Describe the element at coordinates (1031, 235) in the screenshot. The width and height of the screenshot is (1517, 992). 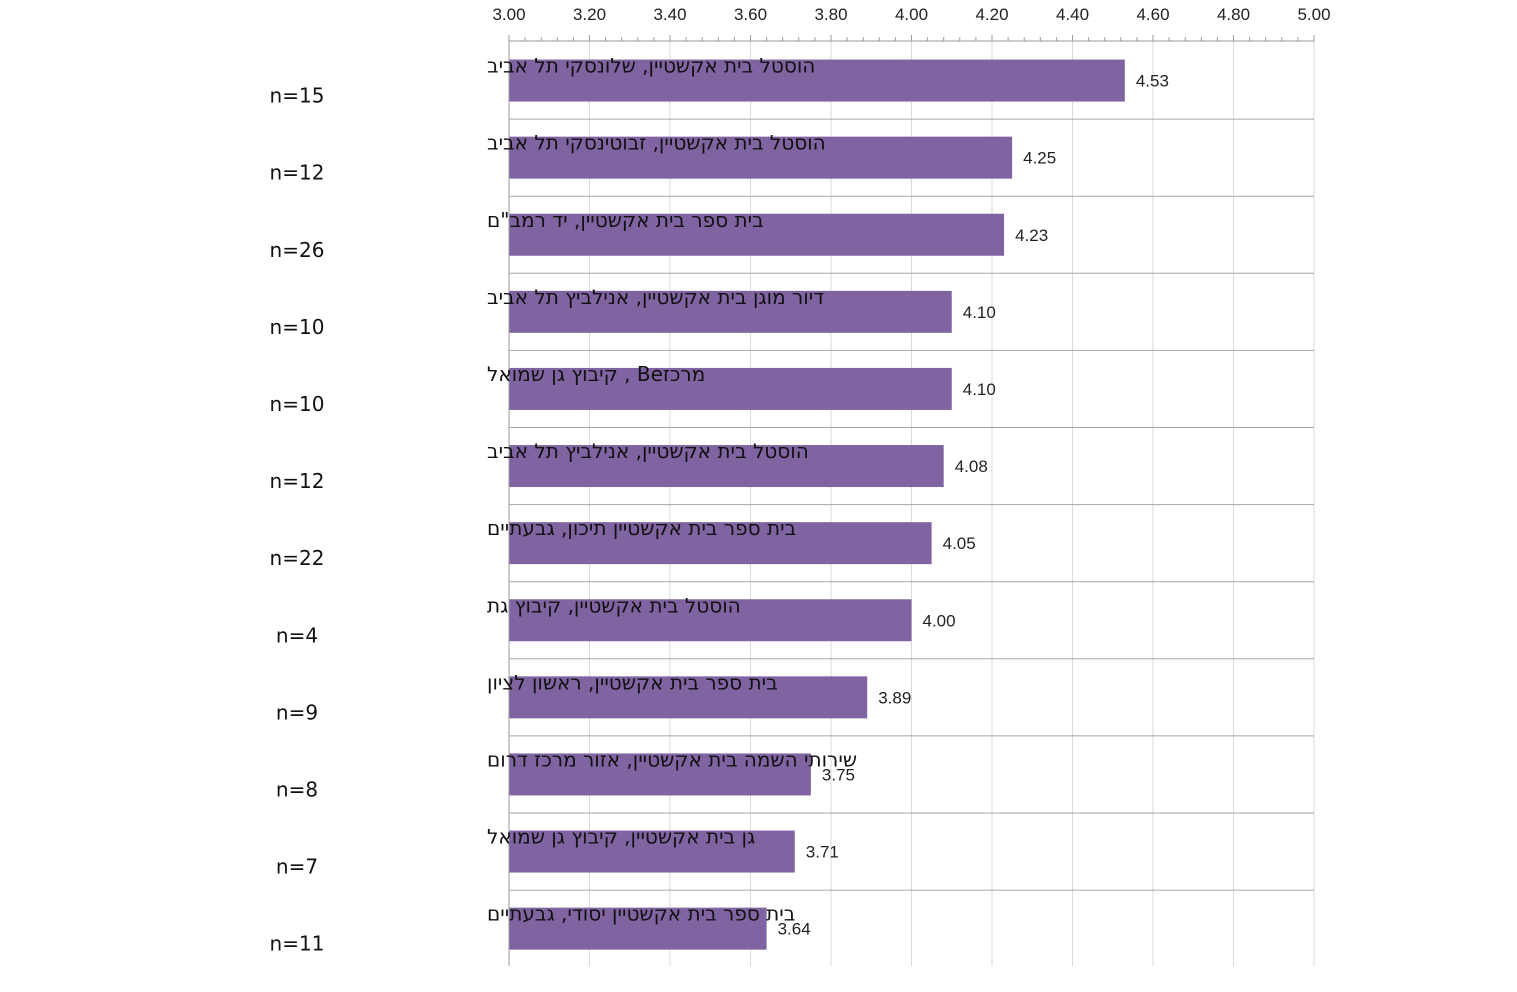
I see `bar-value-label: 4.23` at that location.